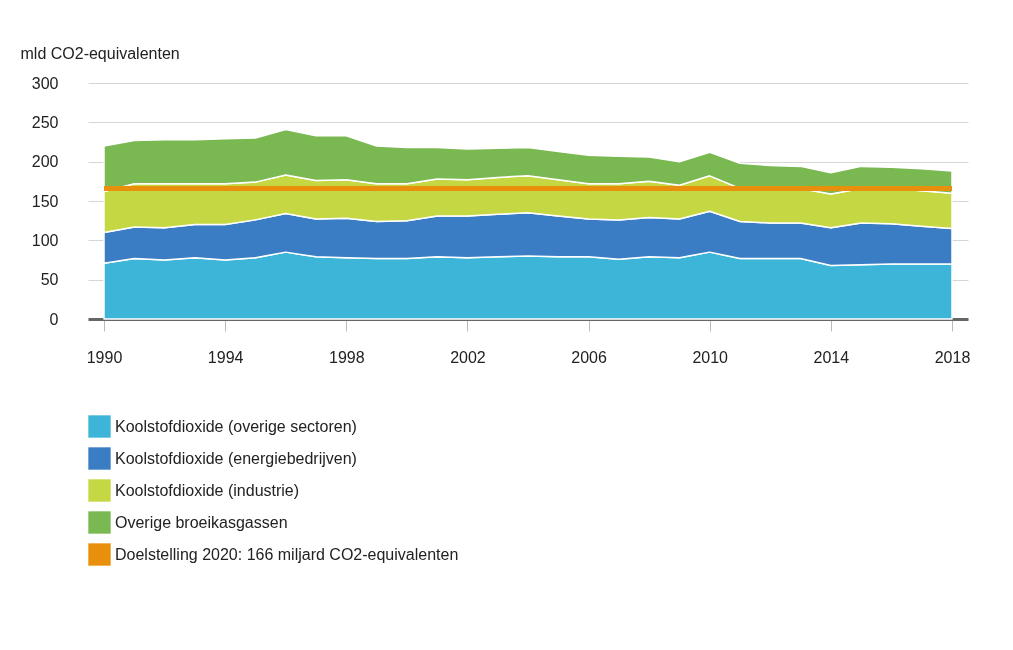 This screenshot has height=650, width=1013. I want to click on x-tick-label: 2018, so click(952, 357).